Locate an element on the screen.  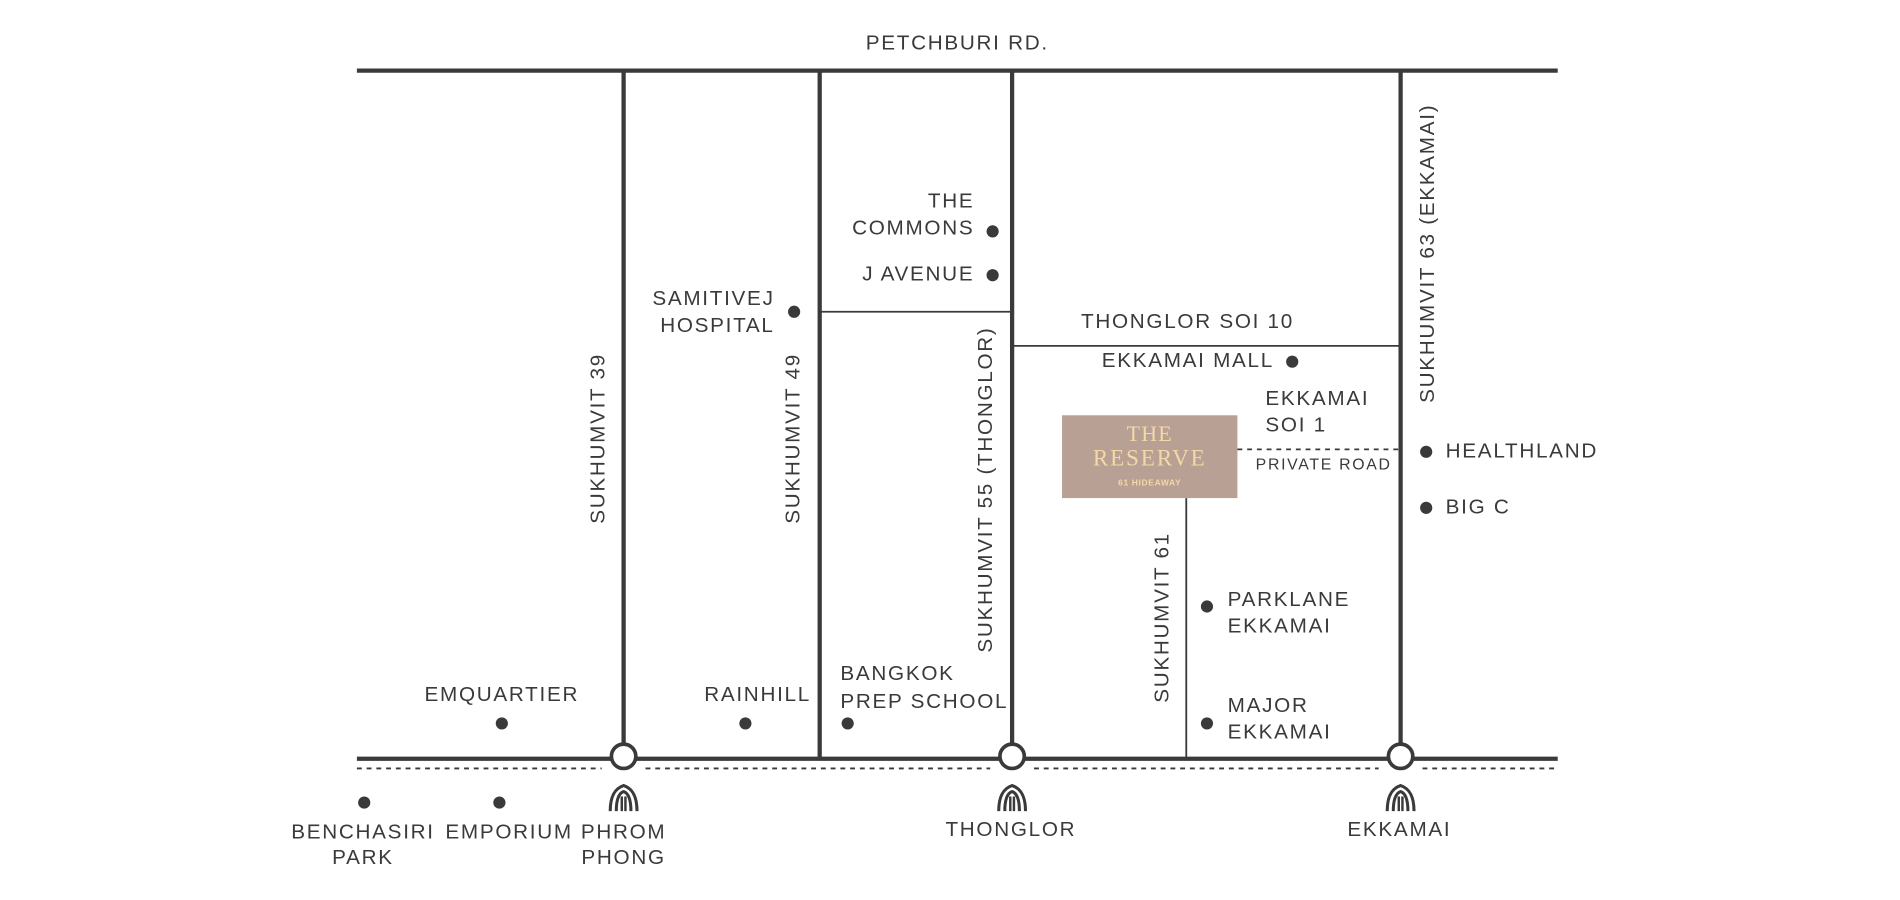
road-label: SUKHUMVIT 63 (EKKAMAI) is located at coordinates (1427, 253).